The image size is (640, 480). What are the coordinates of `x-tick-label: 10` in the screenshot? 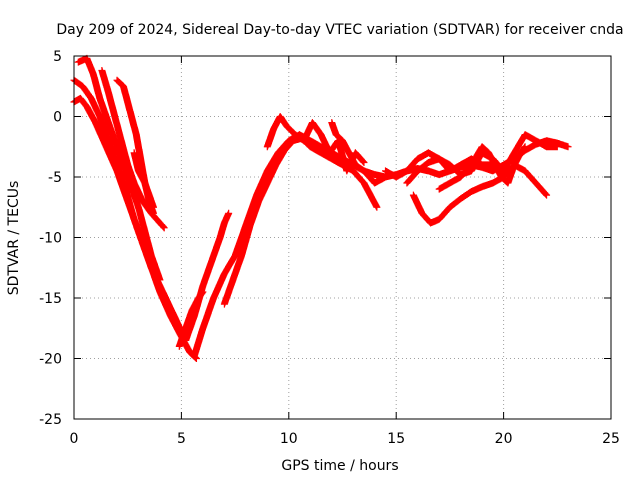 It's located at (289, 439).